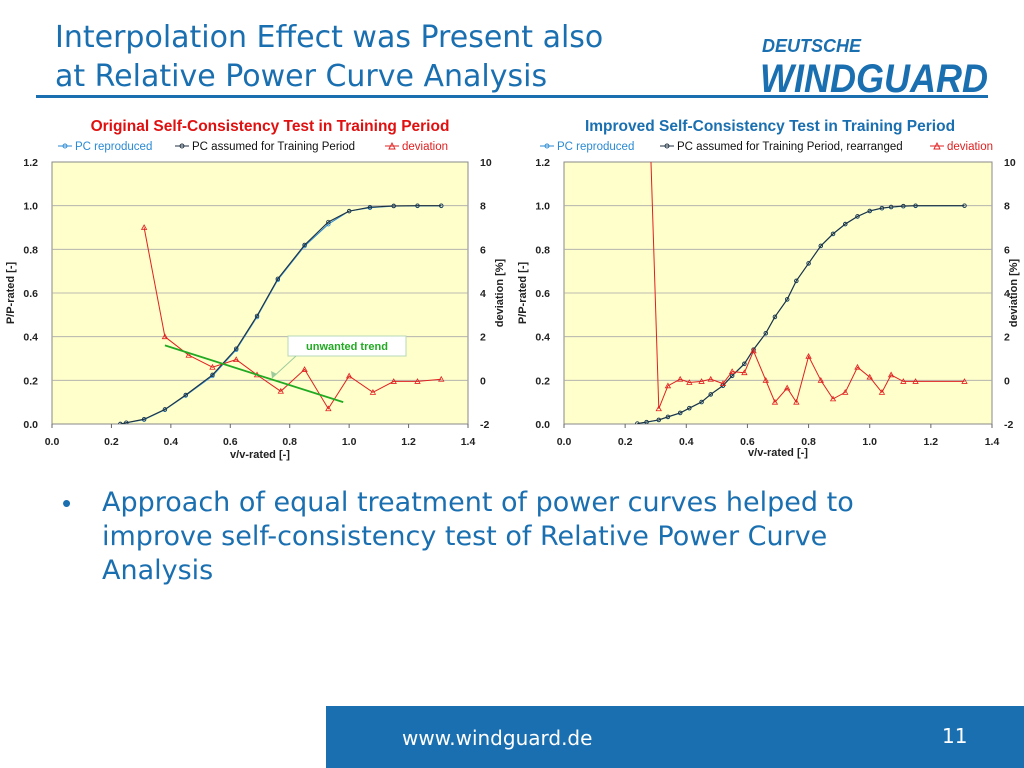 This screenshot has width=1024, height=768. Describe the element at coordinates (542, 207) in the screenshot. I see `y-tick-label: 1.0` at that location.